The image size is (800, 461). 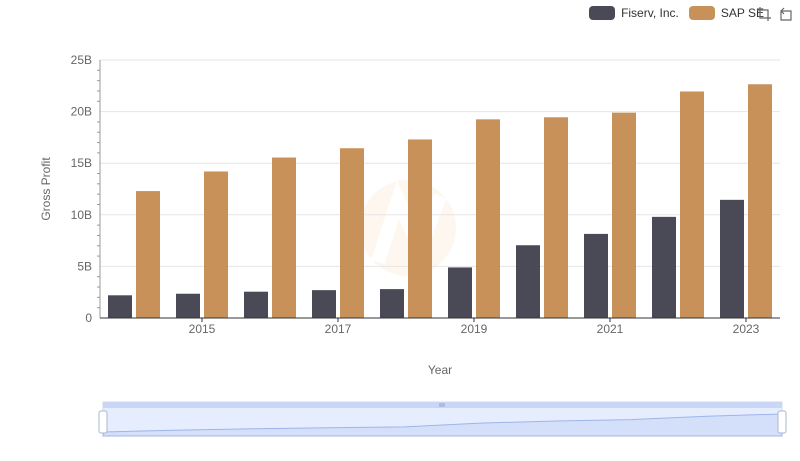 What do you see at coordinates (528, 281) in the screenshot?
I see `bar-fiserv-2020` at bounding box center [528, 281].